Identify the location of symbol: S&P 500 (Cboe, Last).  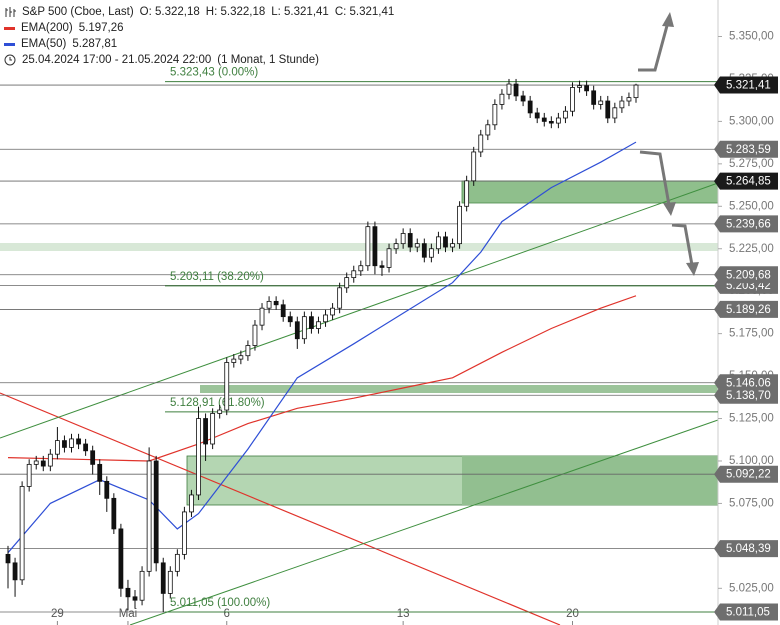
(78, 12).